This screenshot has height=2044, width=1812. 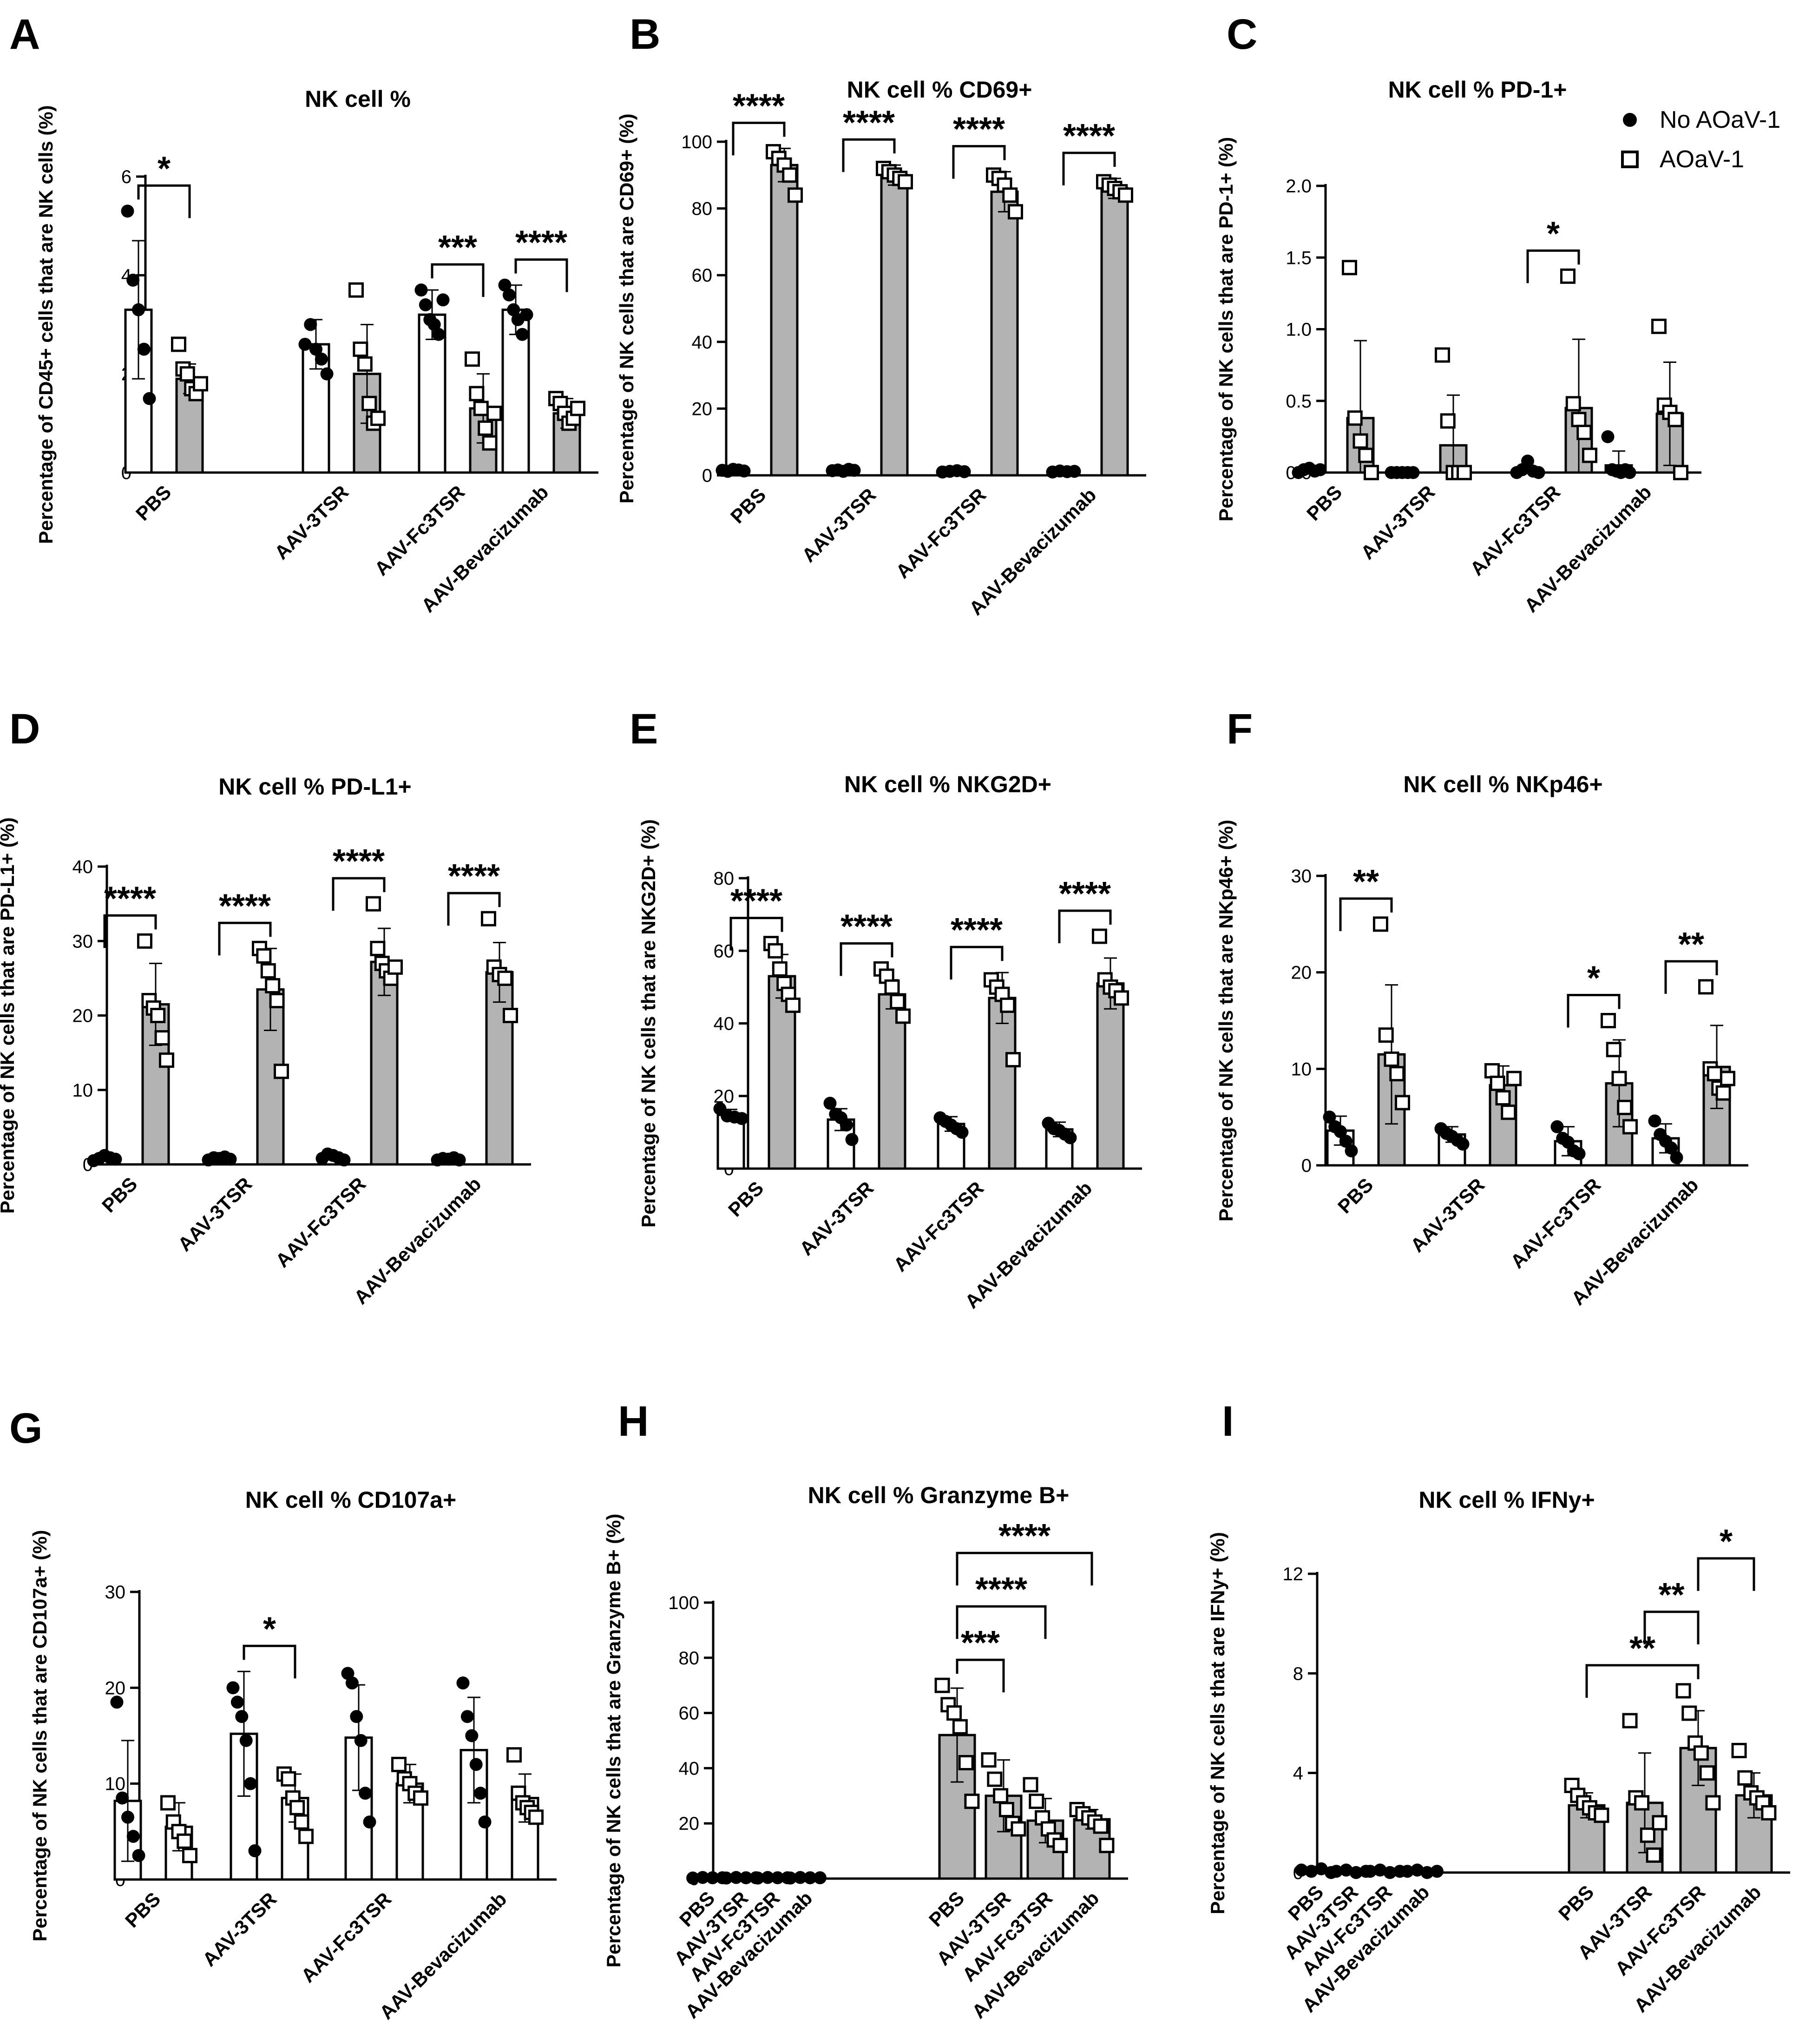 What do you see at coordinates (1477, 90) in the screenshot?
I see `panel-c-title: NK cell % PD-1+` at bounding box center [1477, 90].